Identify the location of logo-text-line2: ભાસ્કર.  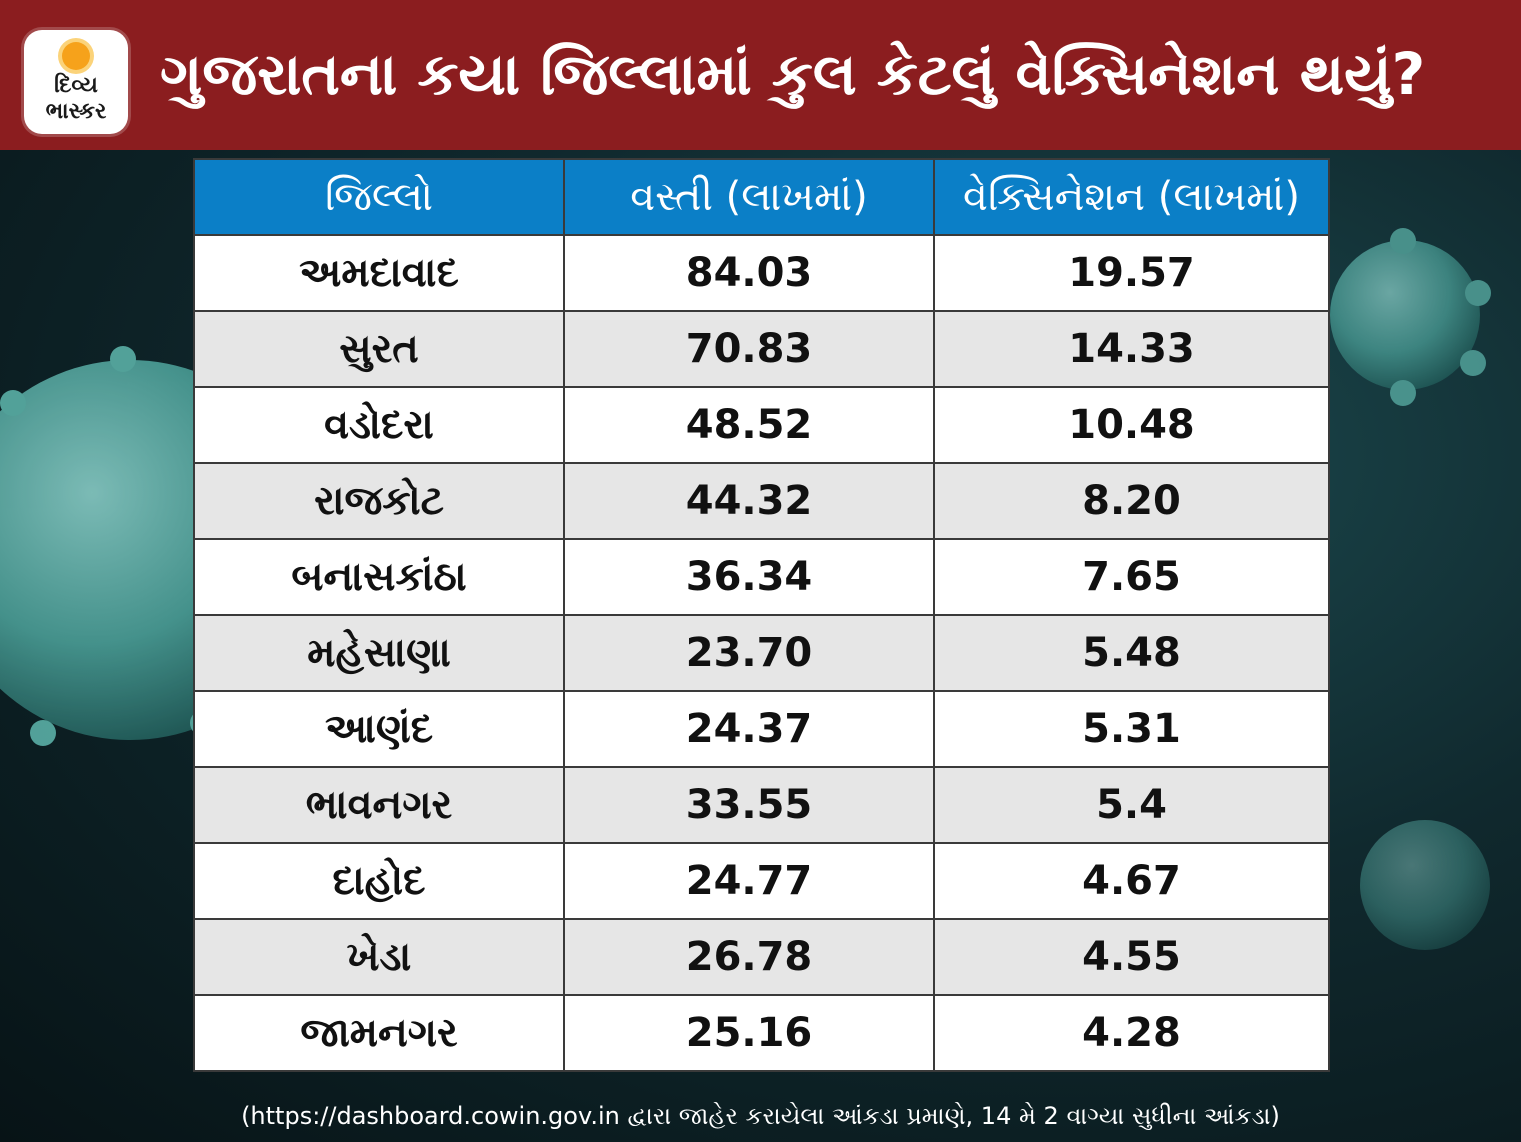
(76, 111).